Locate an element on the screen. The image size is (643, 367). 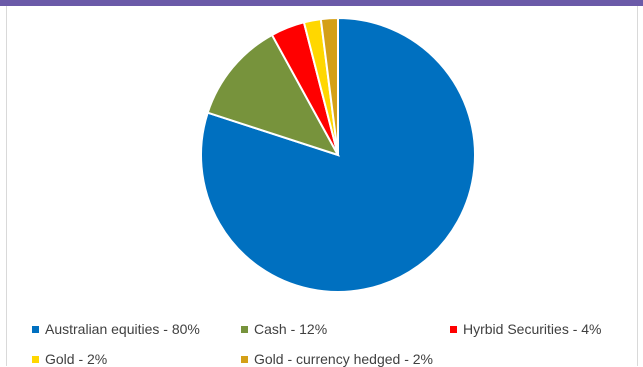
pie-slice-gold-currency-hedged is located at coordinates (329, 86).